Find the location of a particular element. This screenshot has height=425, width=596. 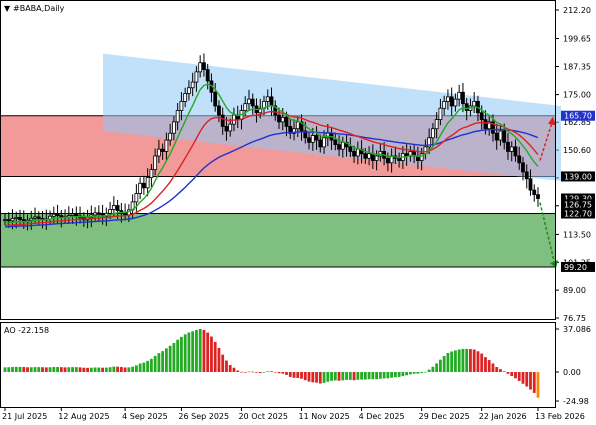

up-arrow-icon is located at coordinates (552, 121).